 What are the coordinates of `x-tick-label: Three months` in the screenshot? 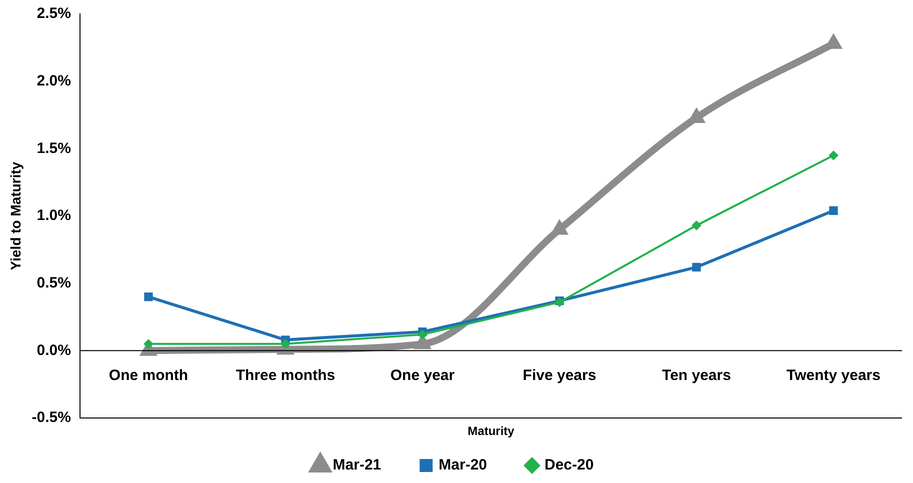 It's located at (286, 375).